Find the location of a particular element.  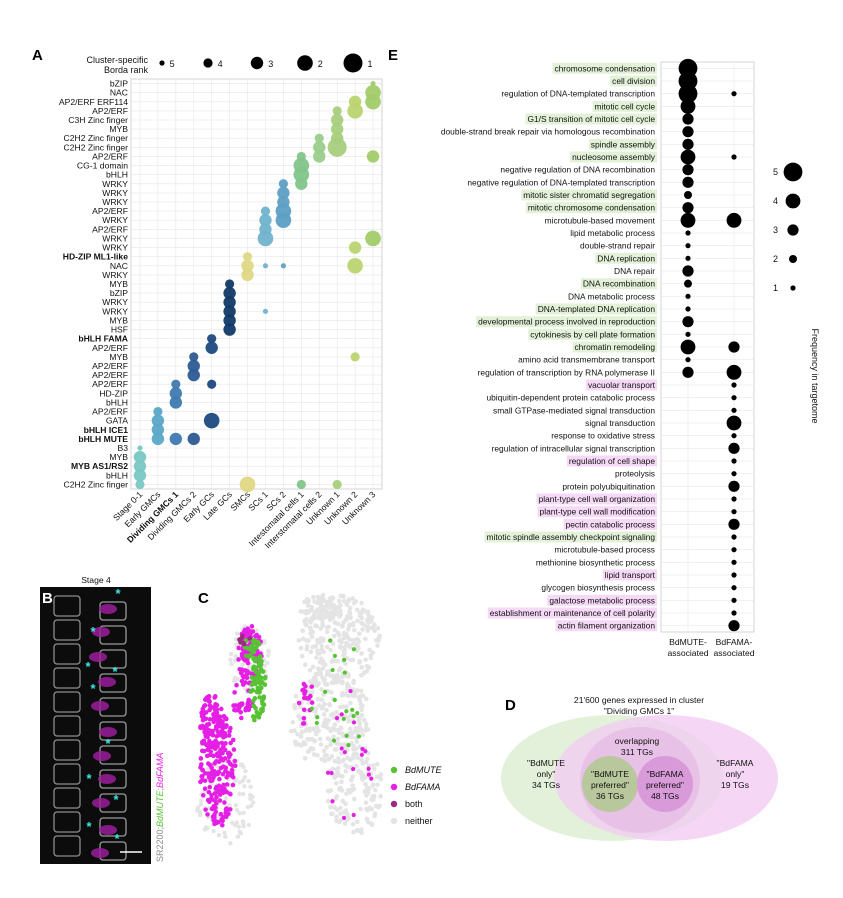

umap-plot is located at coordinates (289, 719).